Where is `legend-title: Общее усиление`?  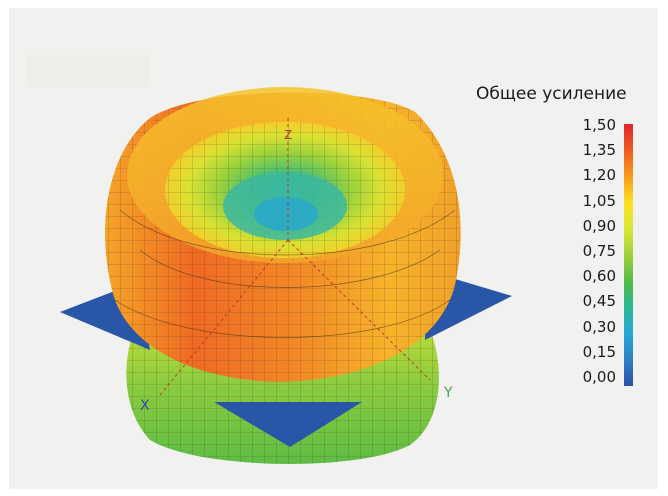 legend-title: Общее усиление is located at coordinates (551, 94).